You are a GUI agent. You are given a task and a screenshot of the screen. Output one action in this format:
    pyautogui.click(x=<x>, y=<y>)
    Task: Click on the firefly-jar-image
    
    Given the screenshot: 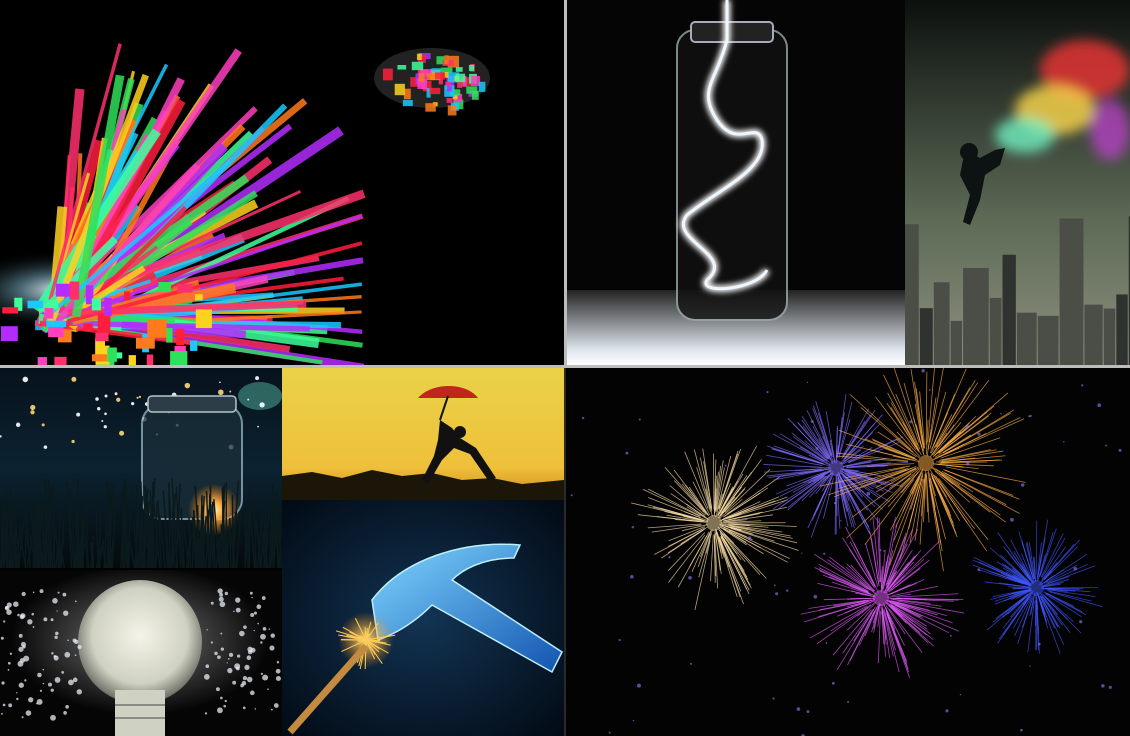 What is the action you would take?
    pyautogui.click(x=141, y=468)
    